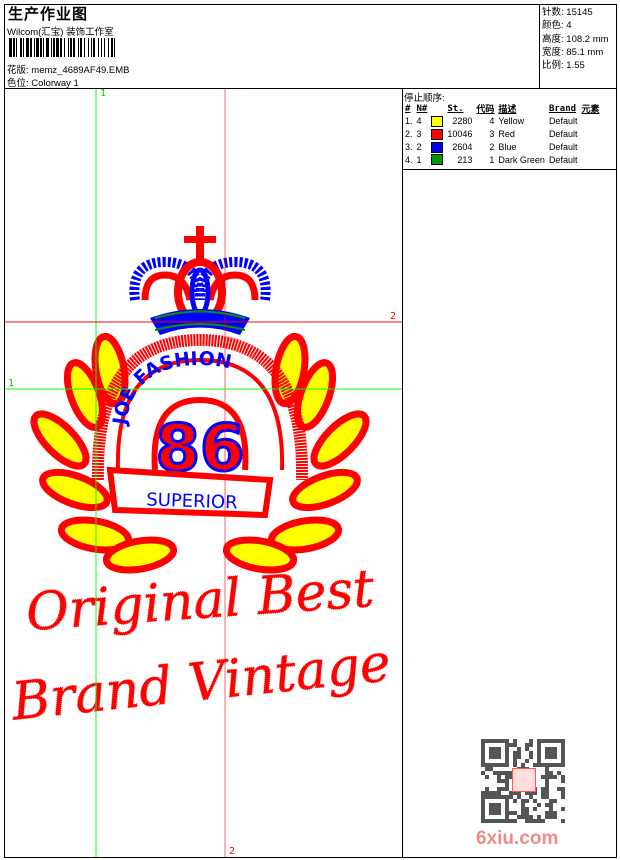  What do you see at coordinates (200, 280) in the screenshot?
I see `crown` at bounding box center [200, 280].